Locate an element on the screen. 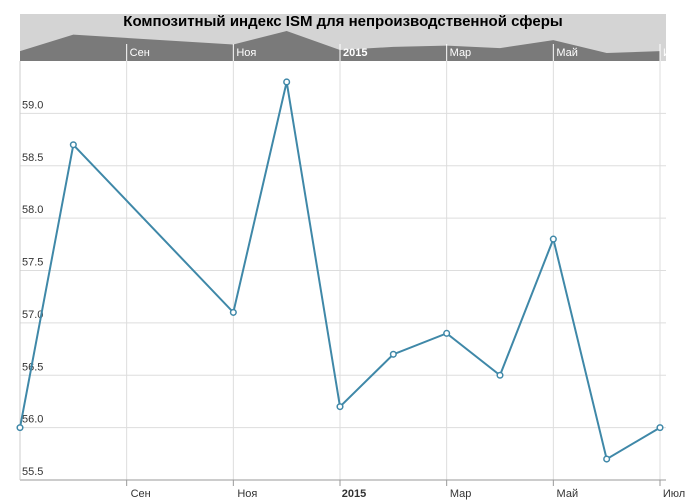 This screenshot has width=686, height=500. navigator-label: Мар is located at coordinates (461, 53).